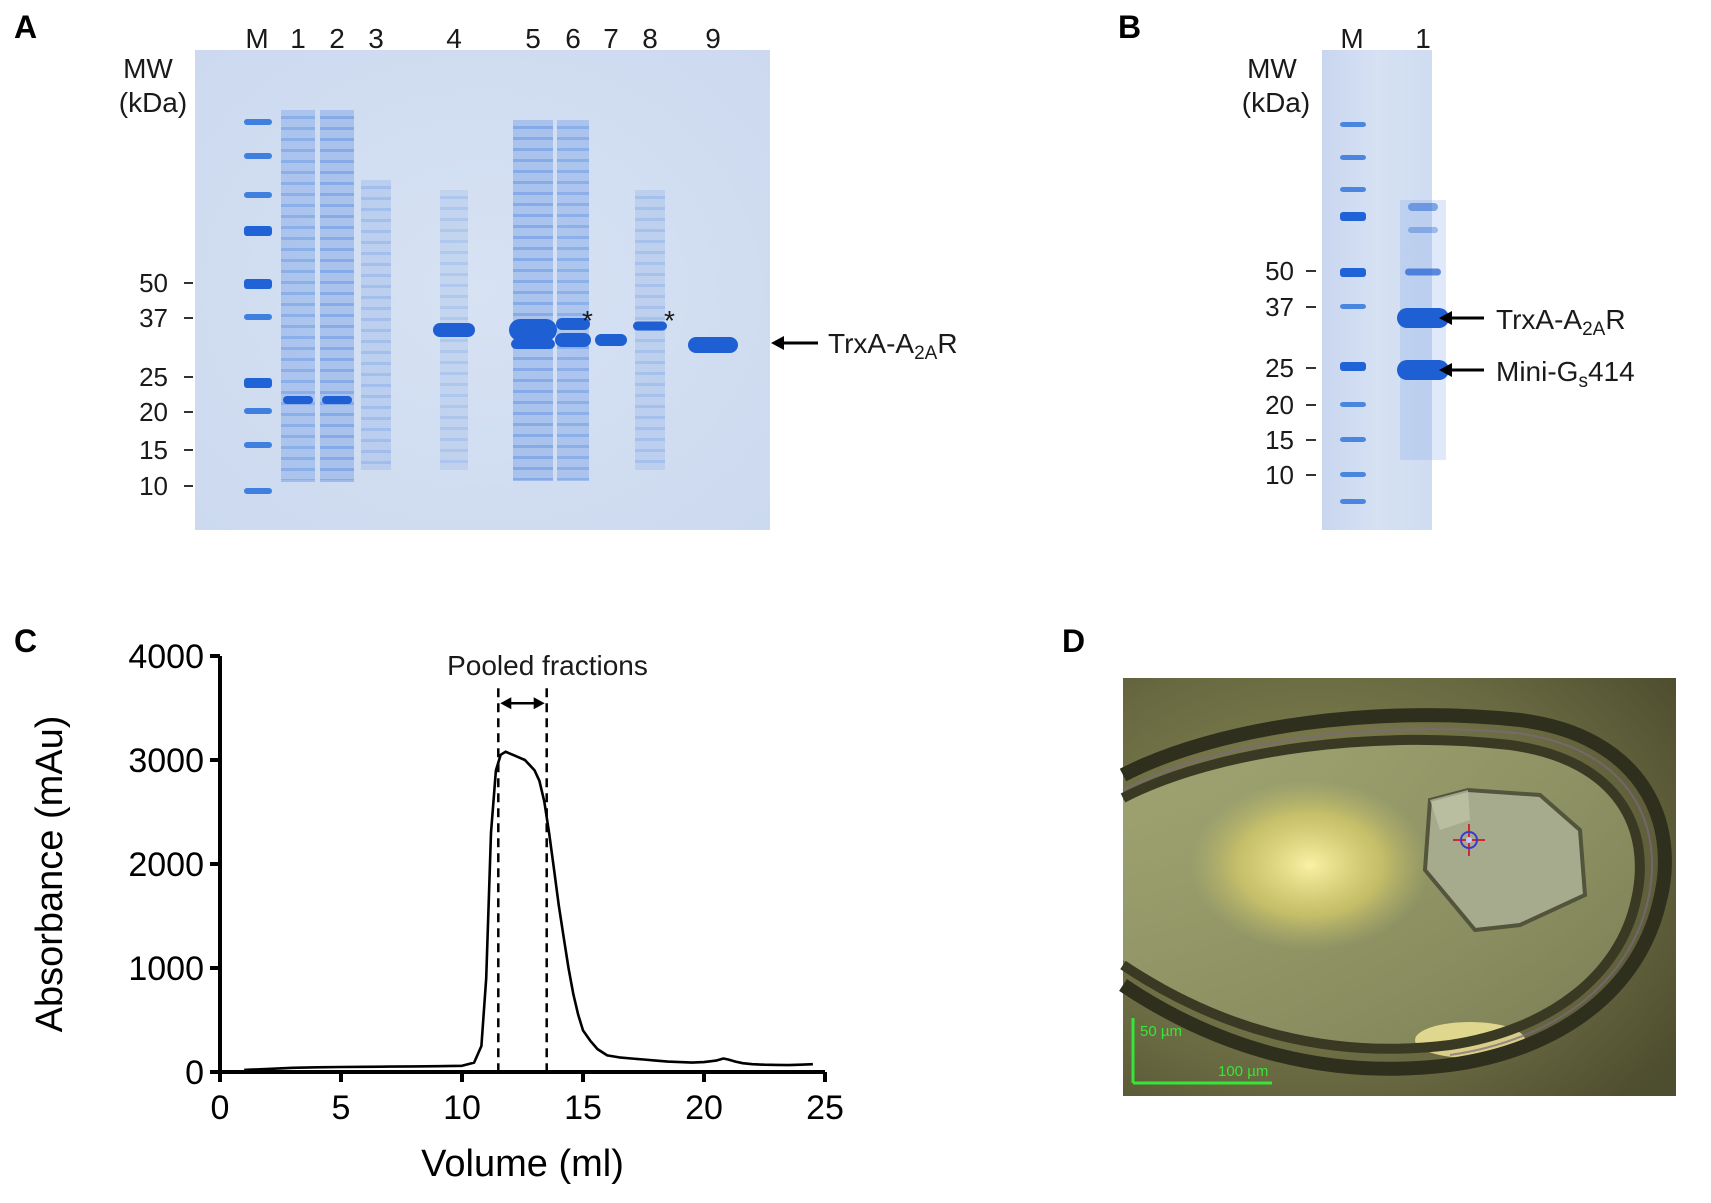  Describe the element at coordinates (194, 1073) in the screenshot. I see `y-tick-label: 0` at that location.